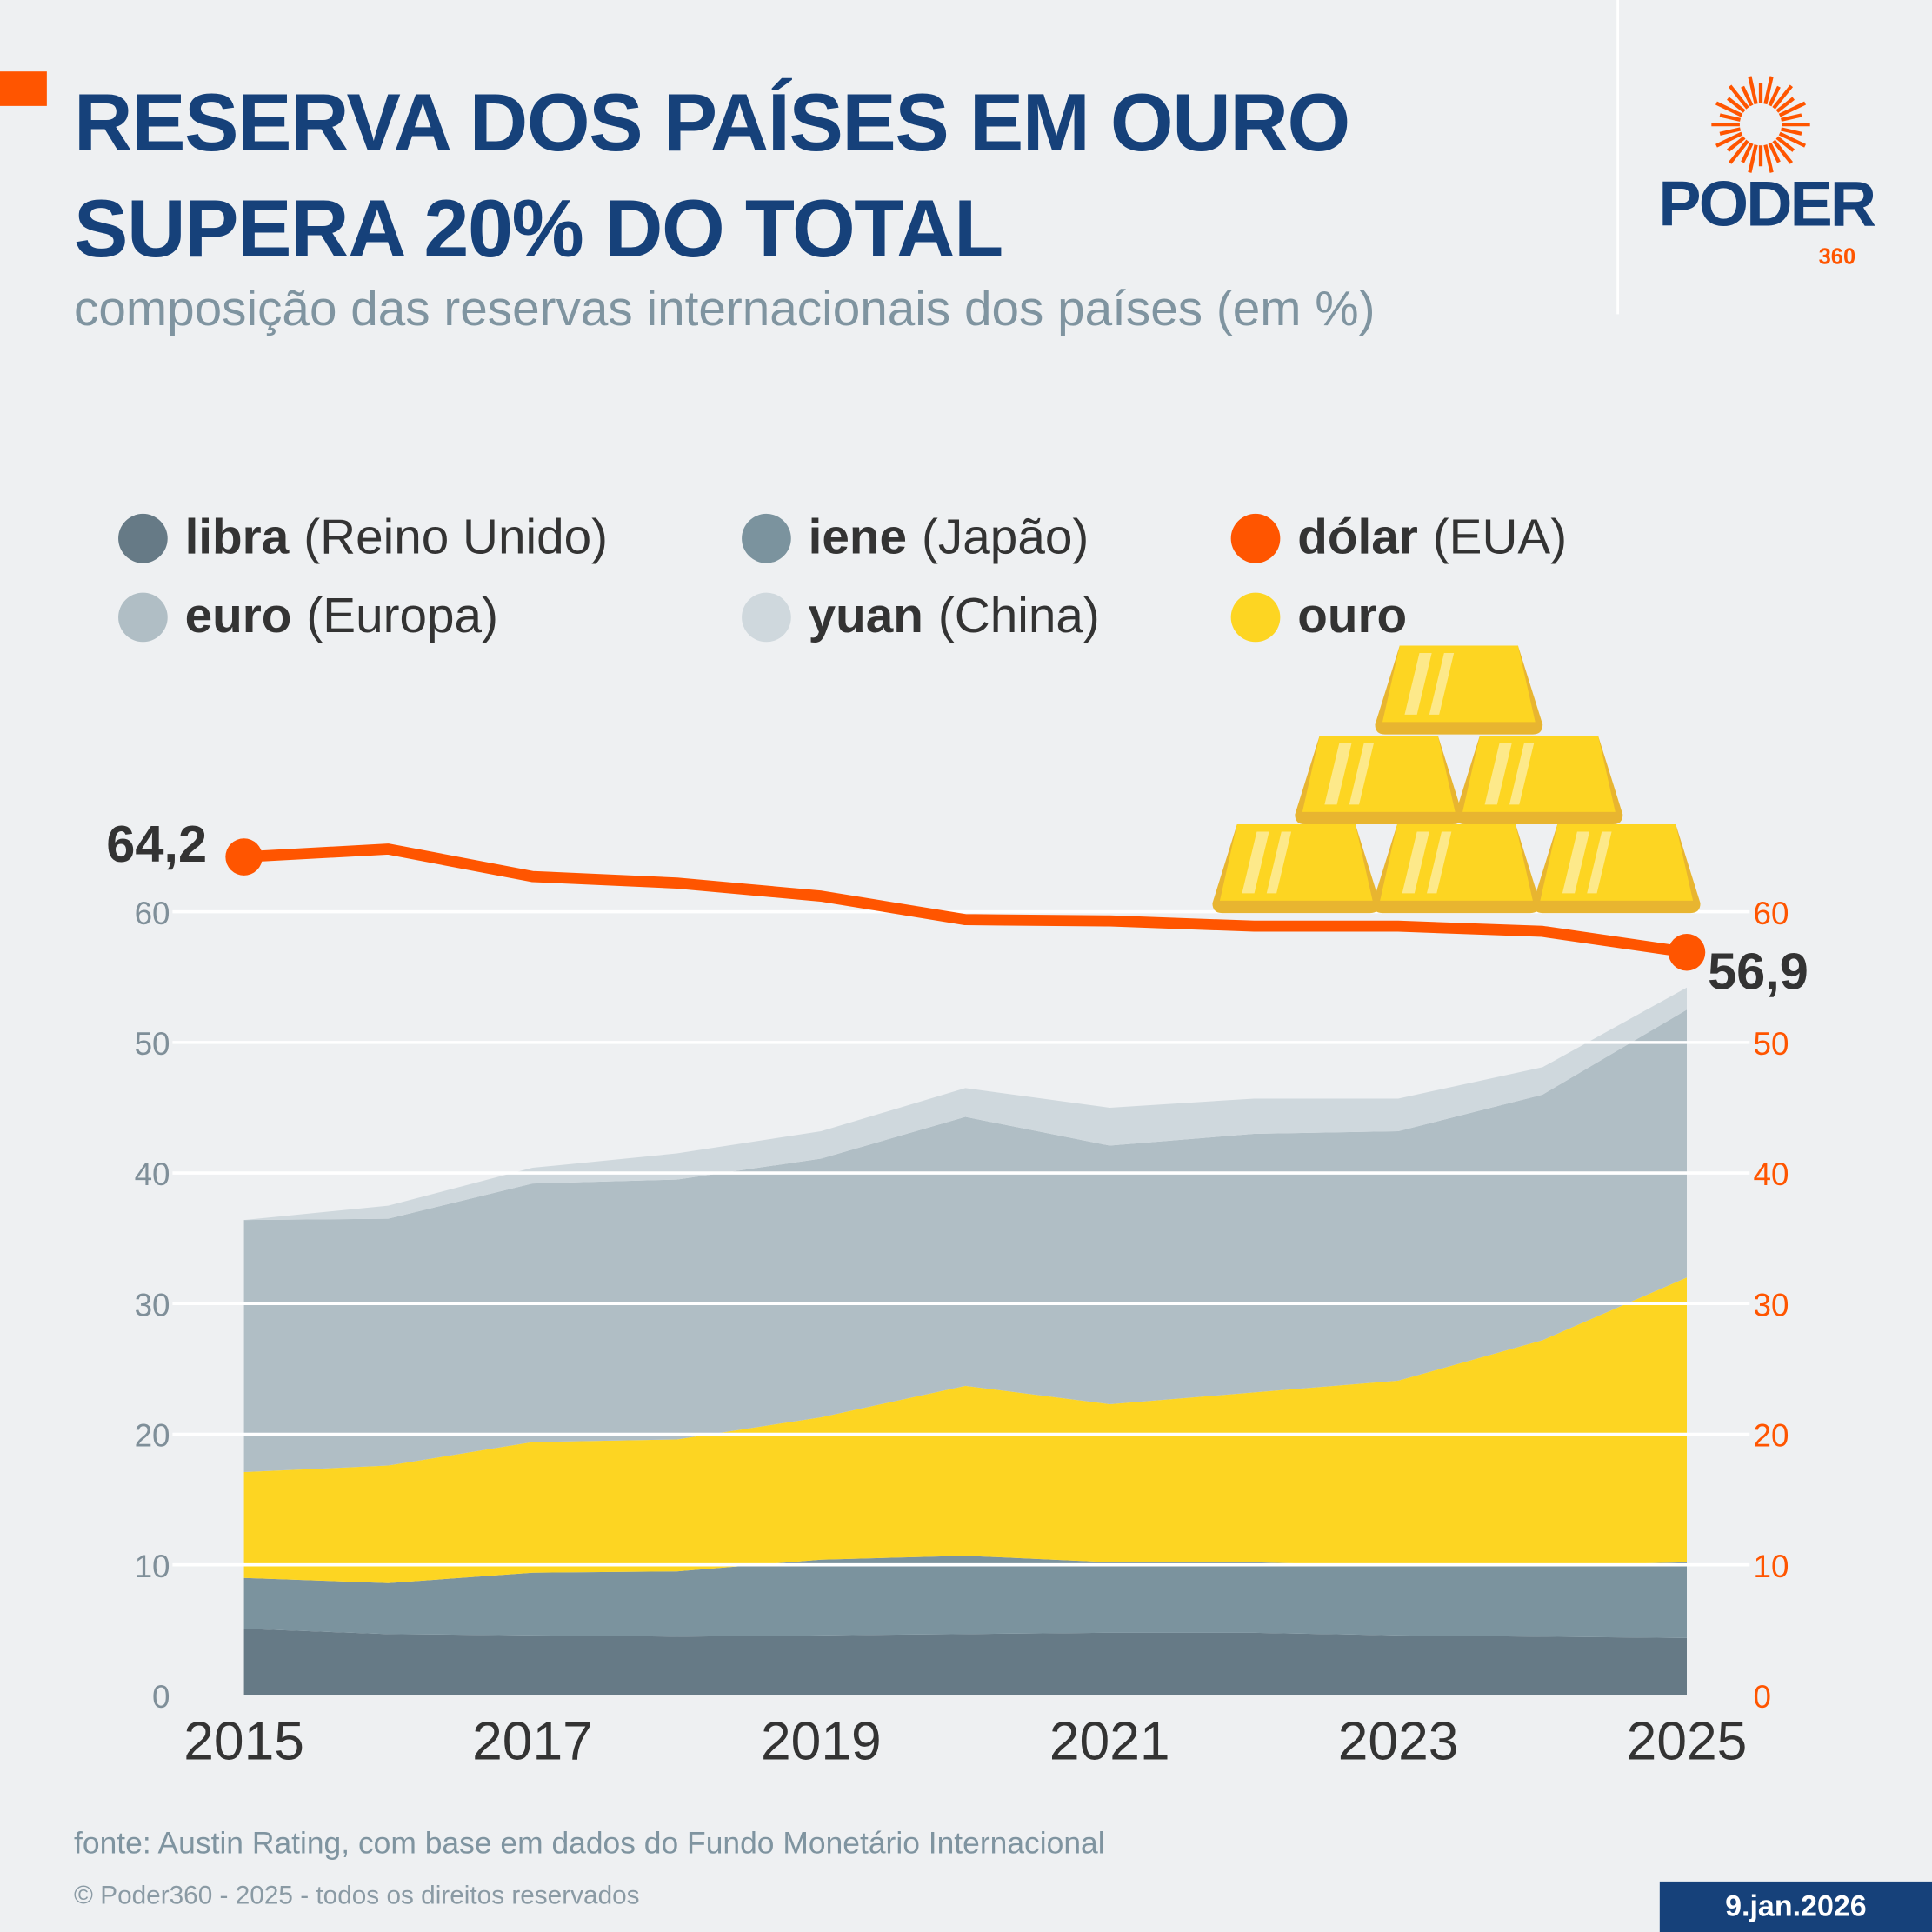 The width and height of the screenshot is (1932, 1932). What do you see at coordinates (1837, 256) in the screenshot?
I see `logo-number: 360` at bounding box center [1837, 256].